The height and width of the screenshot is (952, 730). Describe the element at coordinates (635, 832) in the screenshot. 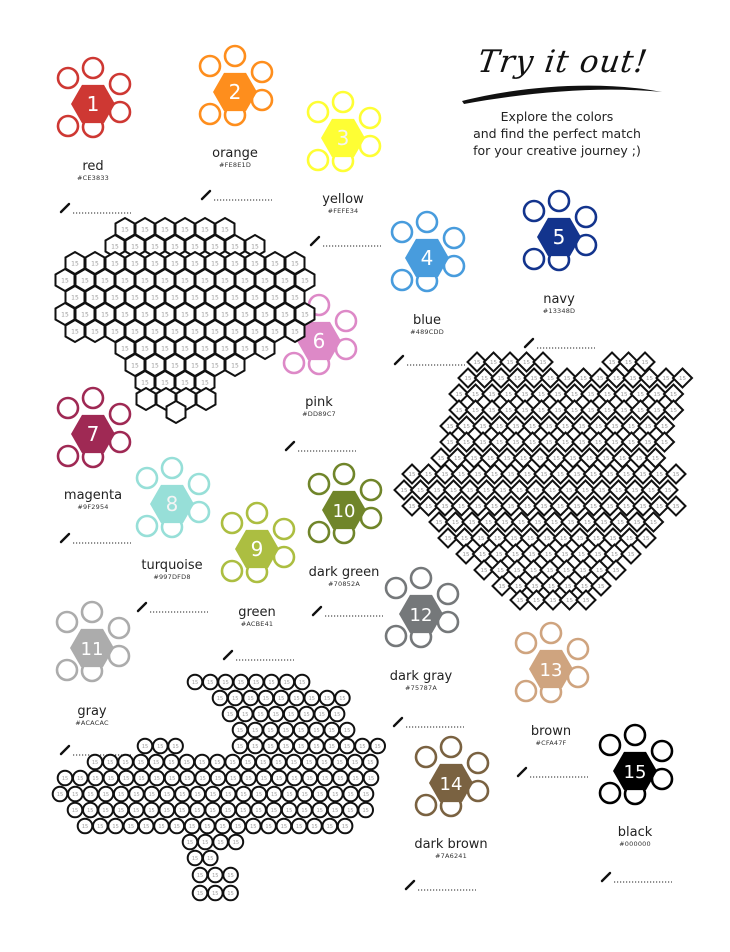

I see `color-name: black` at that location.